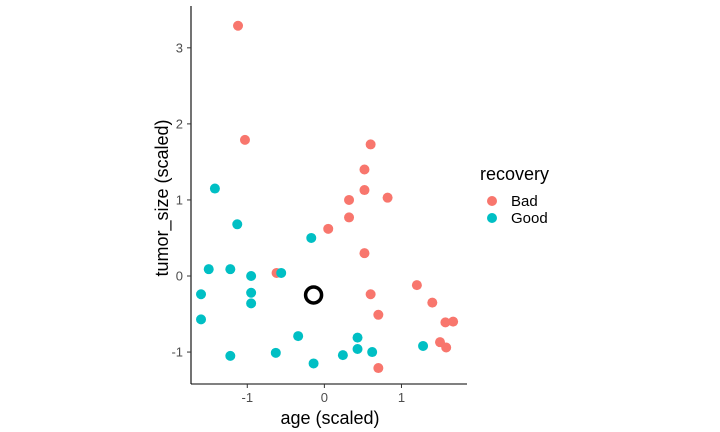 Image resolution: width=720 pixels, height=432 pixels. I want to click on legend-label-good: Good, so click(529, 218).